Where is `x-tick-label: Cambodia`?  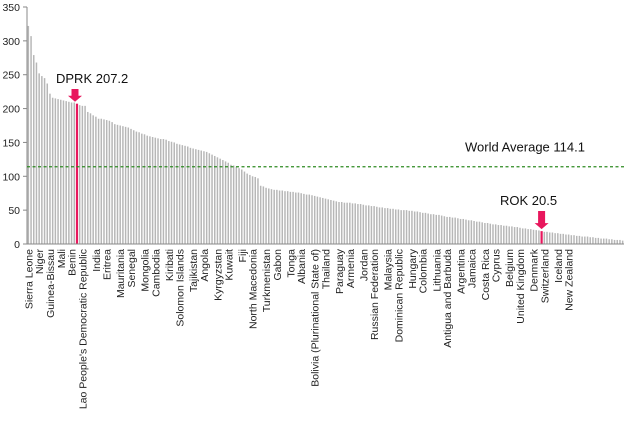
x-tick-label: Cambodia is located at coordinates (156, 273).